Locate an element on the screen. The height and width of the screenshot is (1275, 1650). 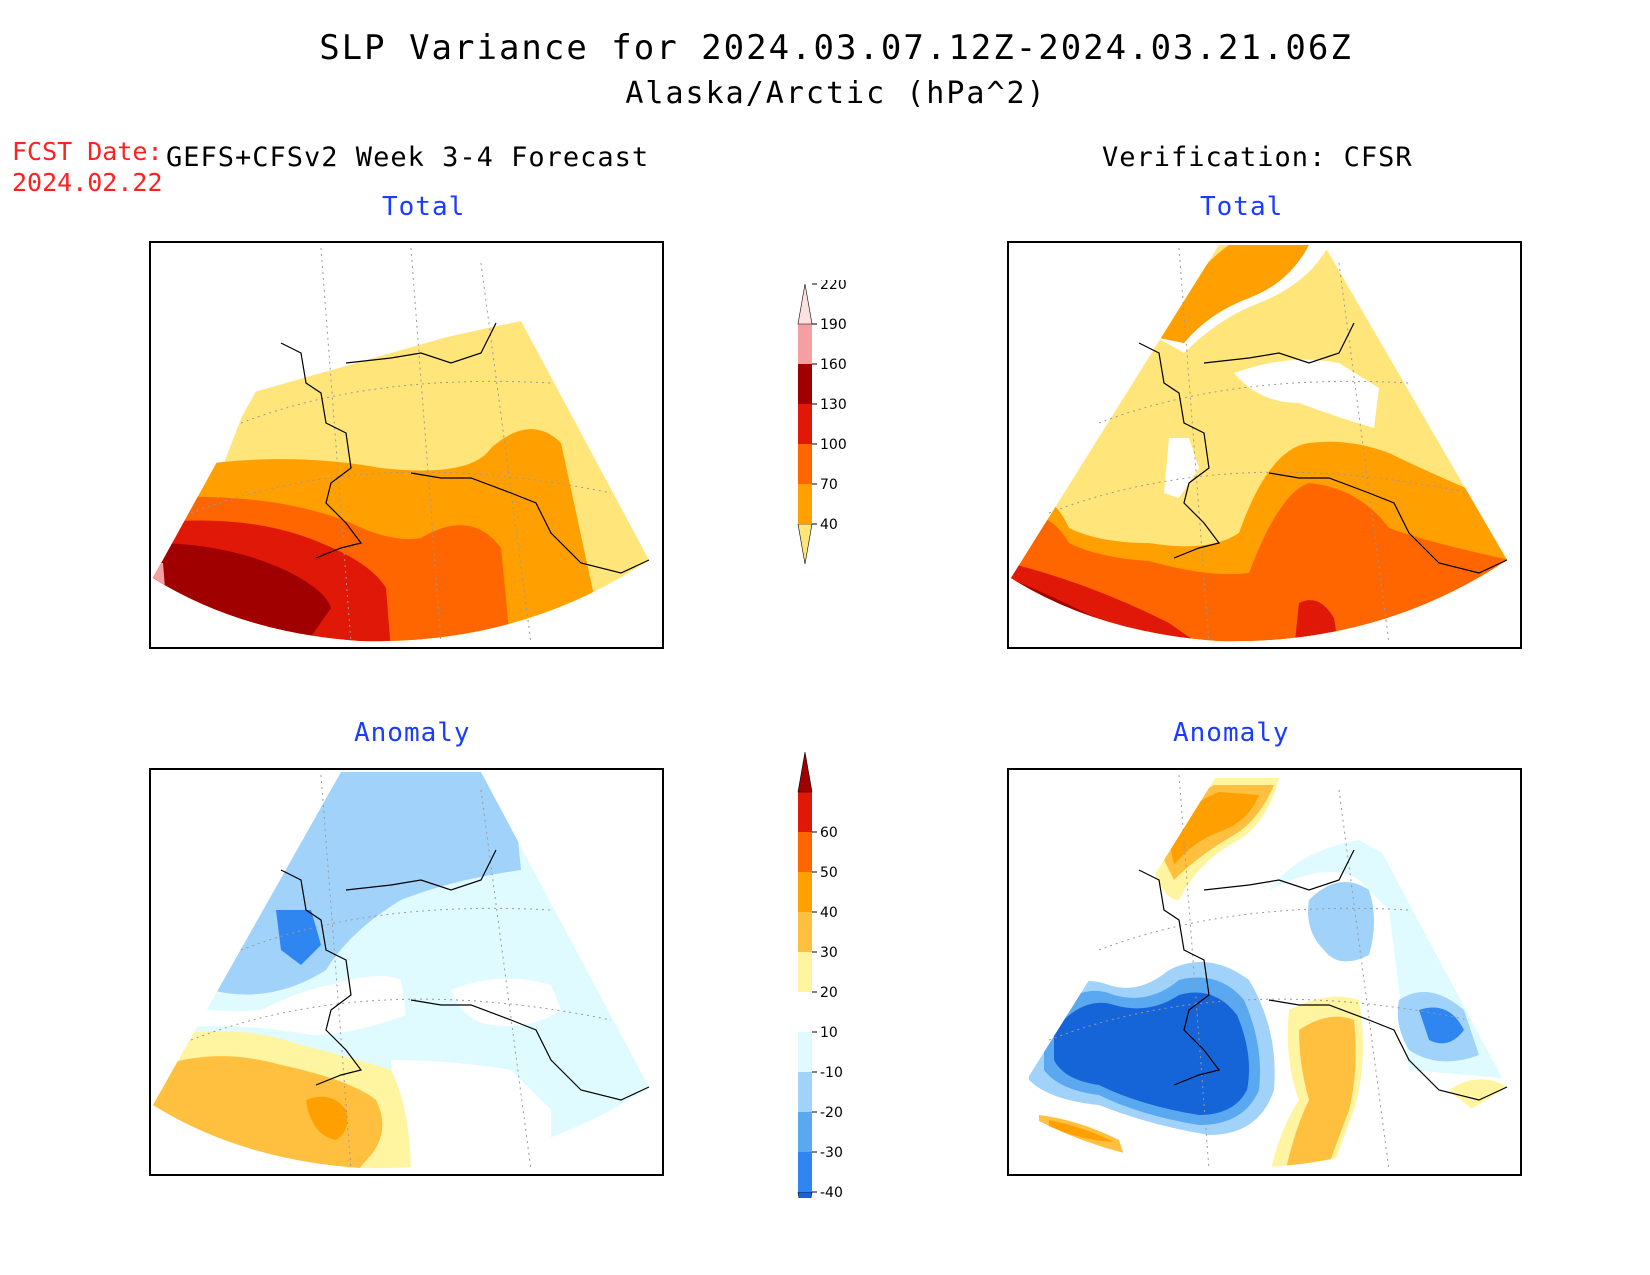
verification-total-title: Total is located at coordinates (1242, 207).